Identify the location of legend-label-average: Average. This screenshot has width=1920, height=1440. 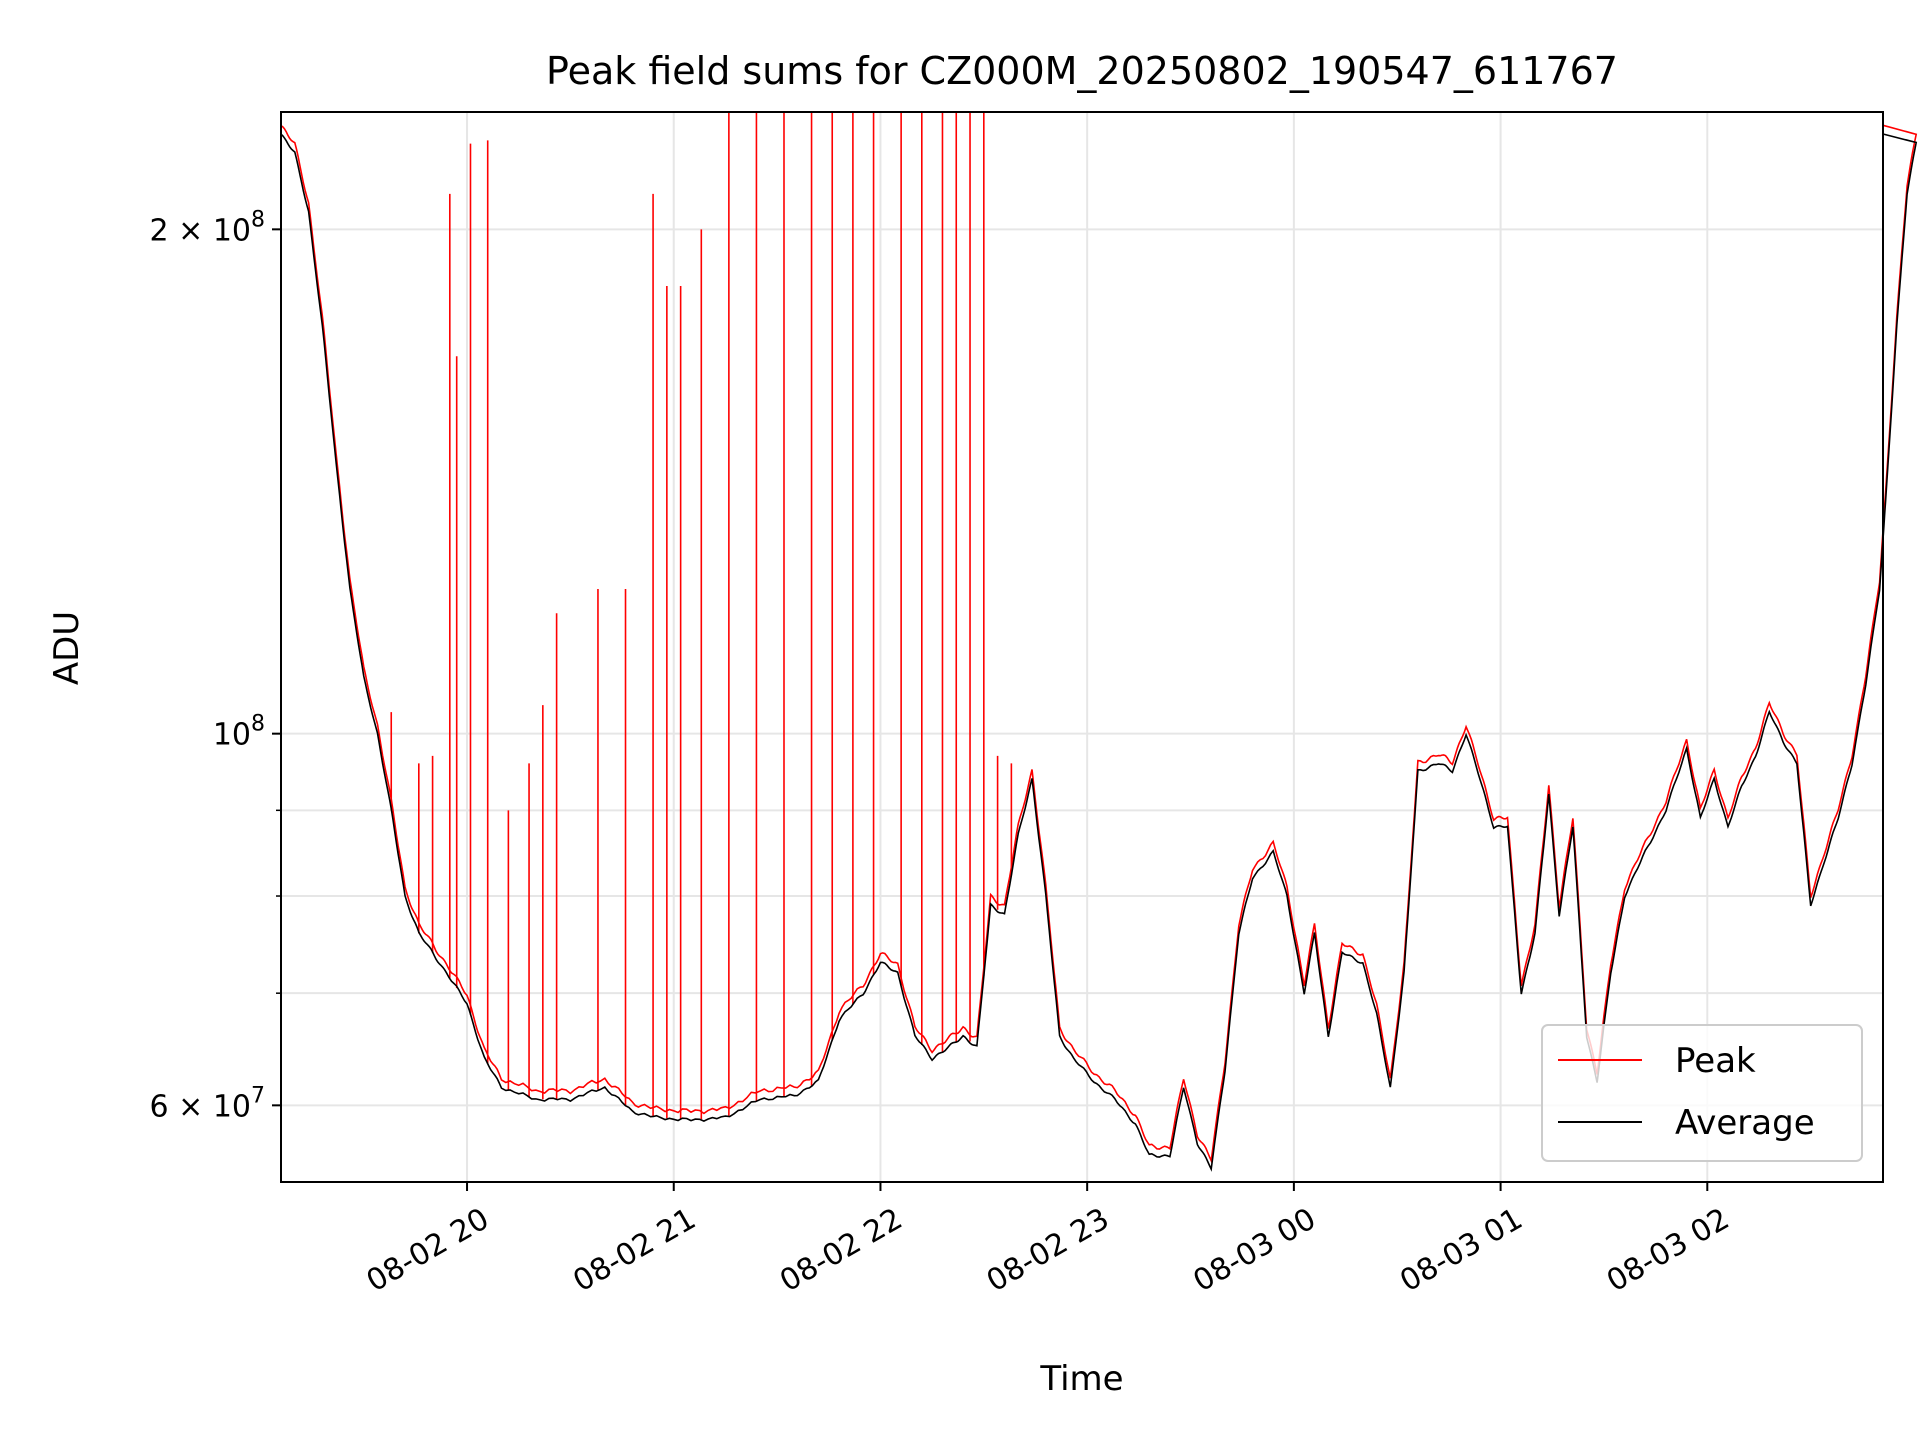
(1745, 1123).